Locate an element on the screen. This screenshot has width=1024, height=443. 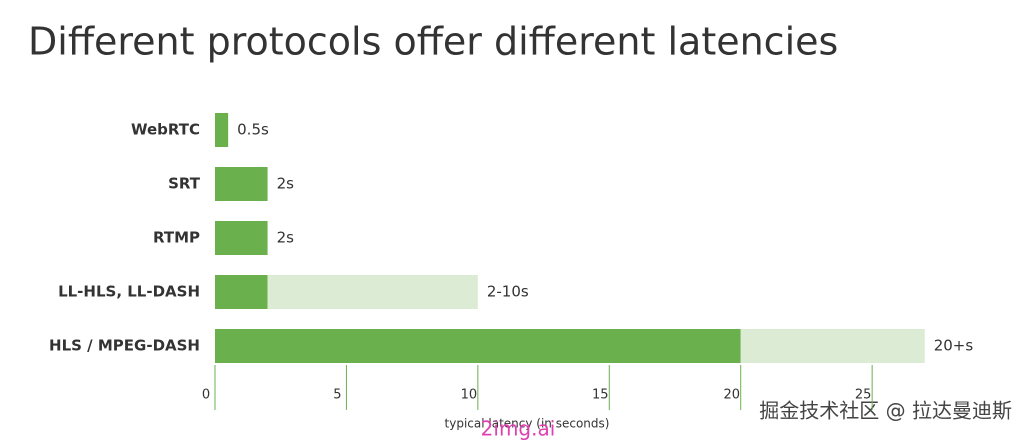
y-tick-label: WebRTC is located at coordinates (165, 130).